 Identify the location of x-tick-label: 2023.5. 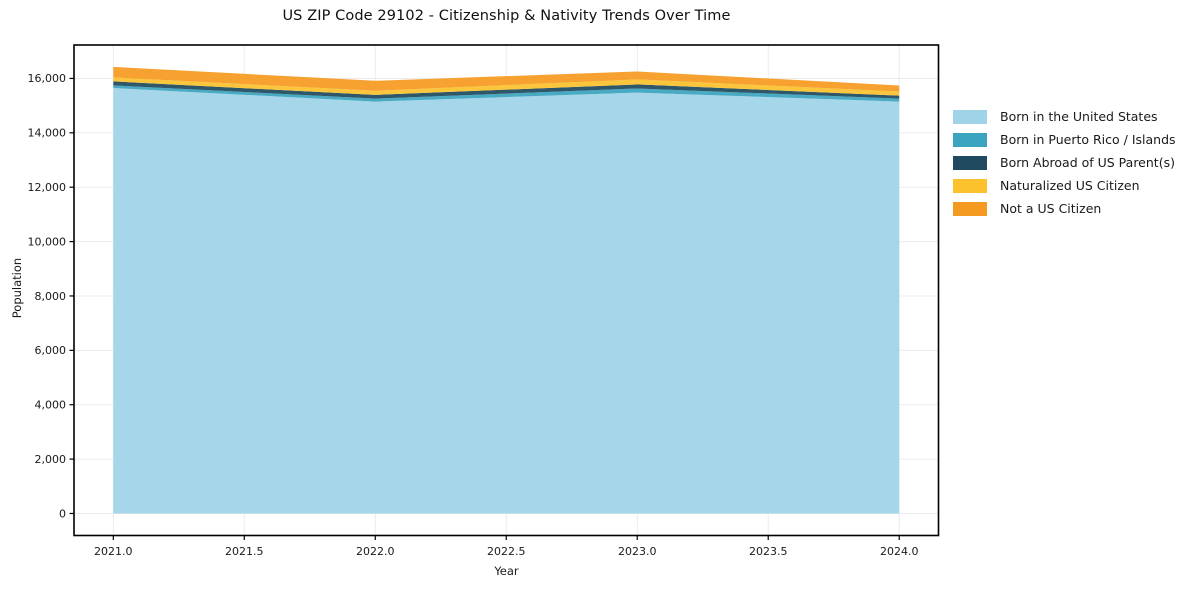
(768, 551).